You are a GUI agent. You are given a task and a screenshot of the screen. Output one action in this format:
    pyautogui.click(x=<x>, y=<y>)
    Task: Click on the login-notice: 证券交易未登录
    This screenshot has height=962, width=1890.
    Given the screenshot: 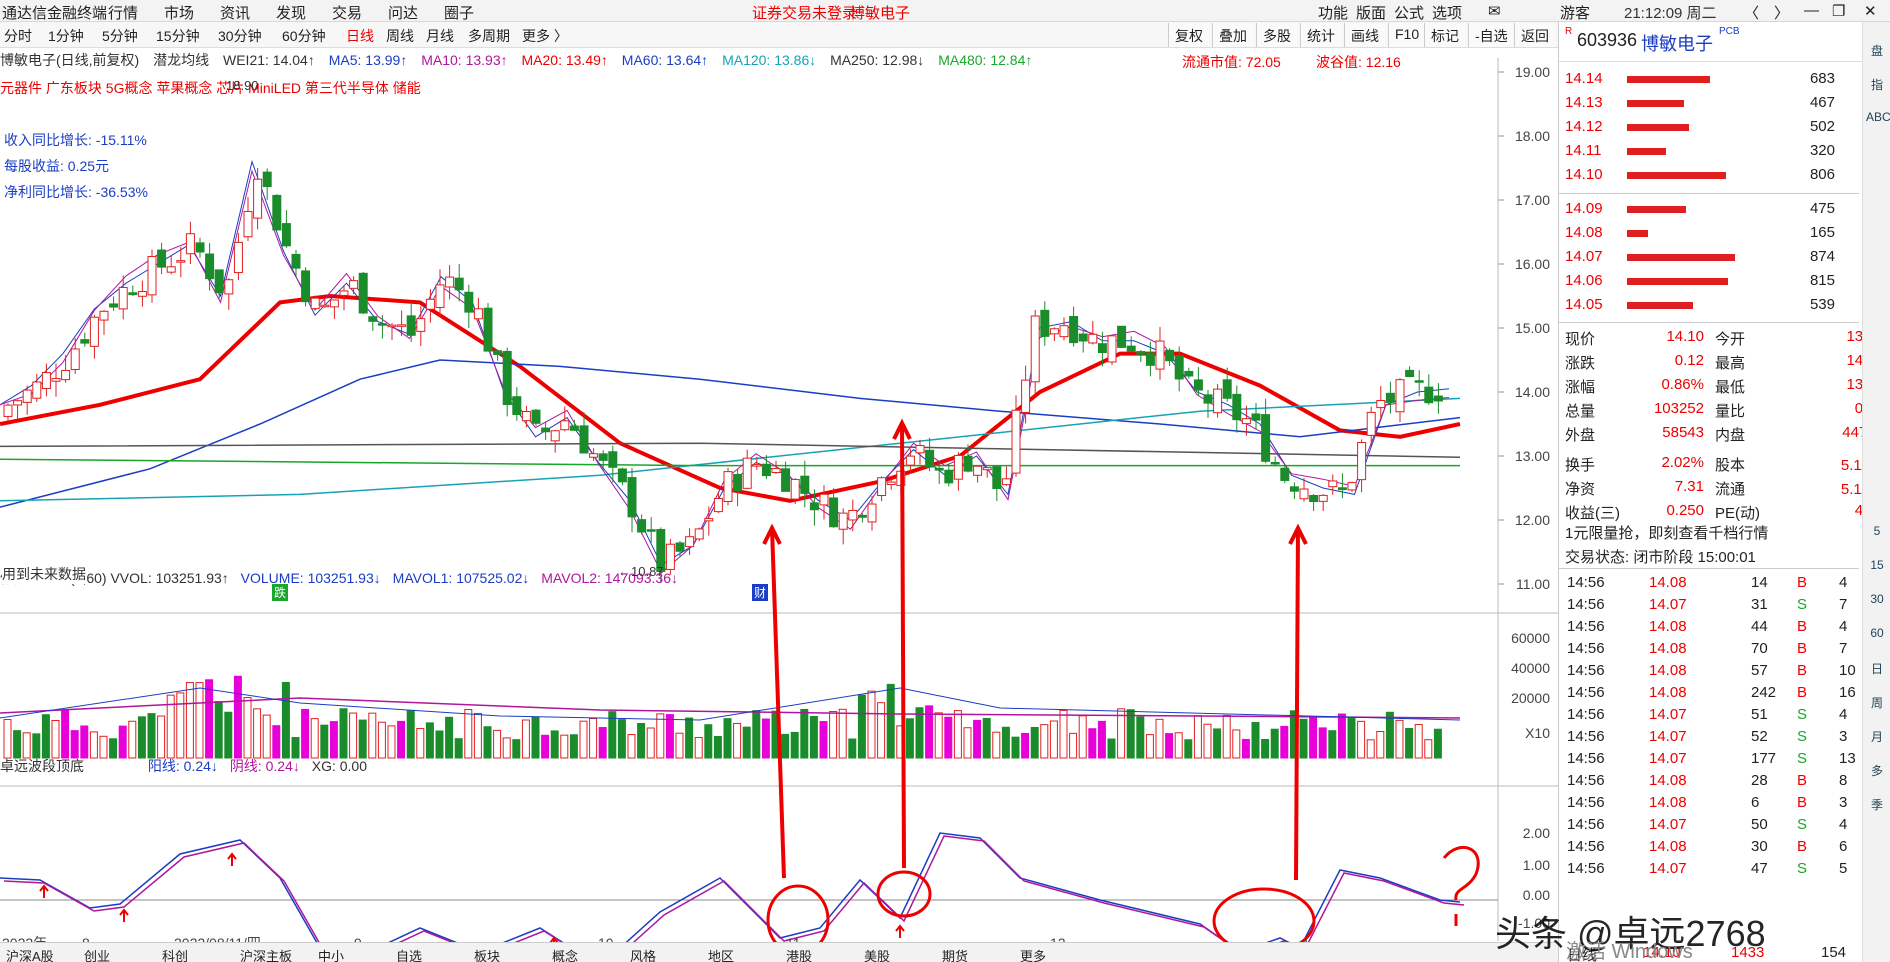 What is the action you would take?
    pyautogui.click(x=805, y=13)
    